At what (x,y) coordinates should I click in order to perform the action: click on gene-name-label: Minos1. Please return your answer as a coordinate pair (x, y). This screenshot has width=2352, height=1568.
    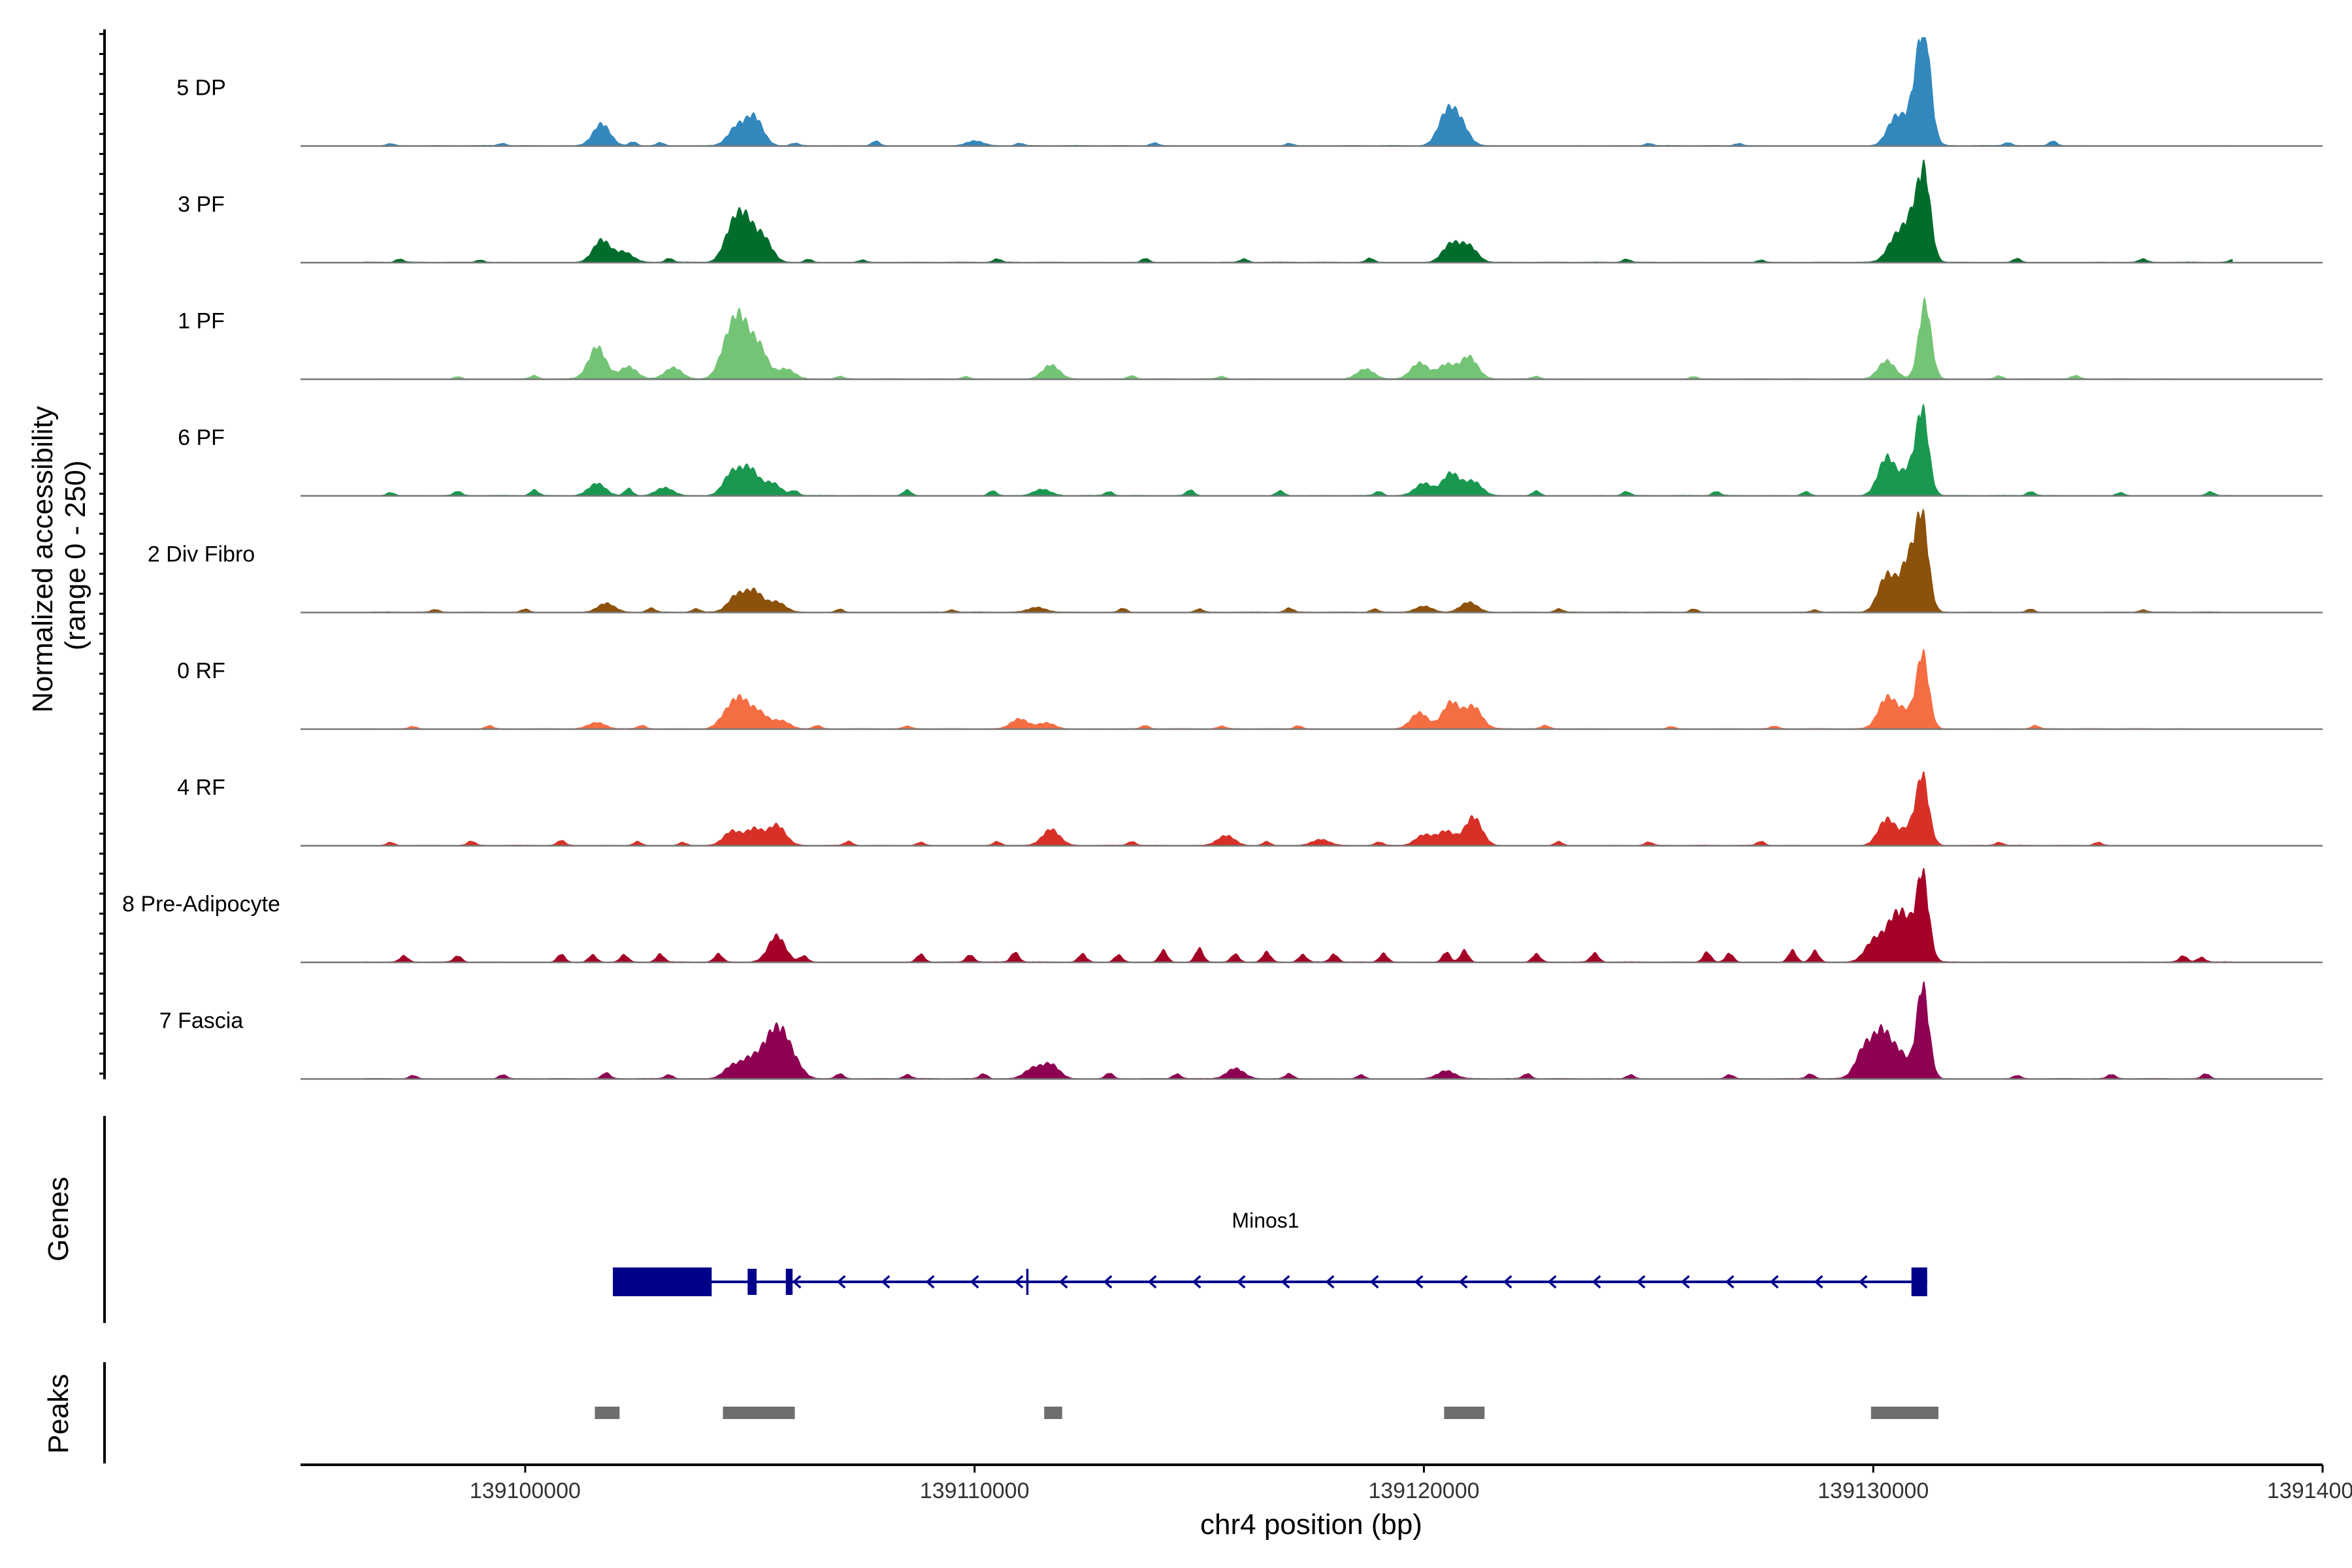
    Looking at the image, I should click on (1265, 1220).